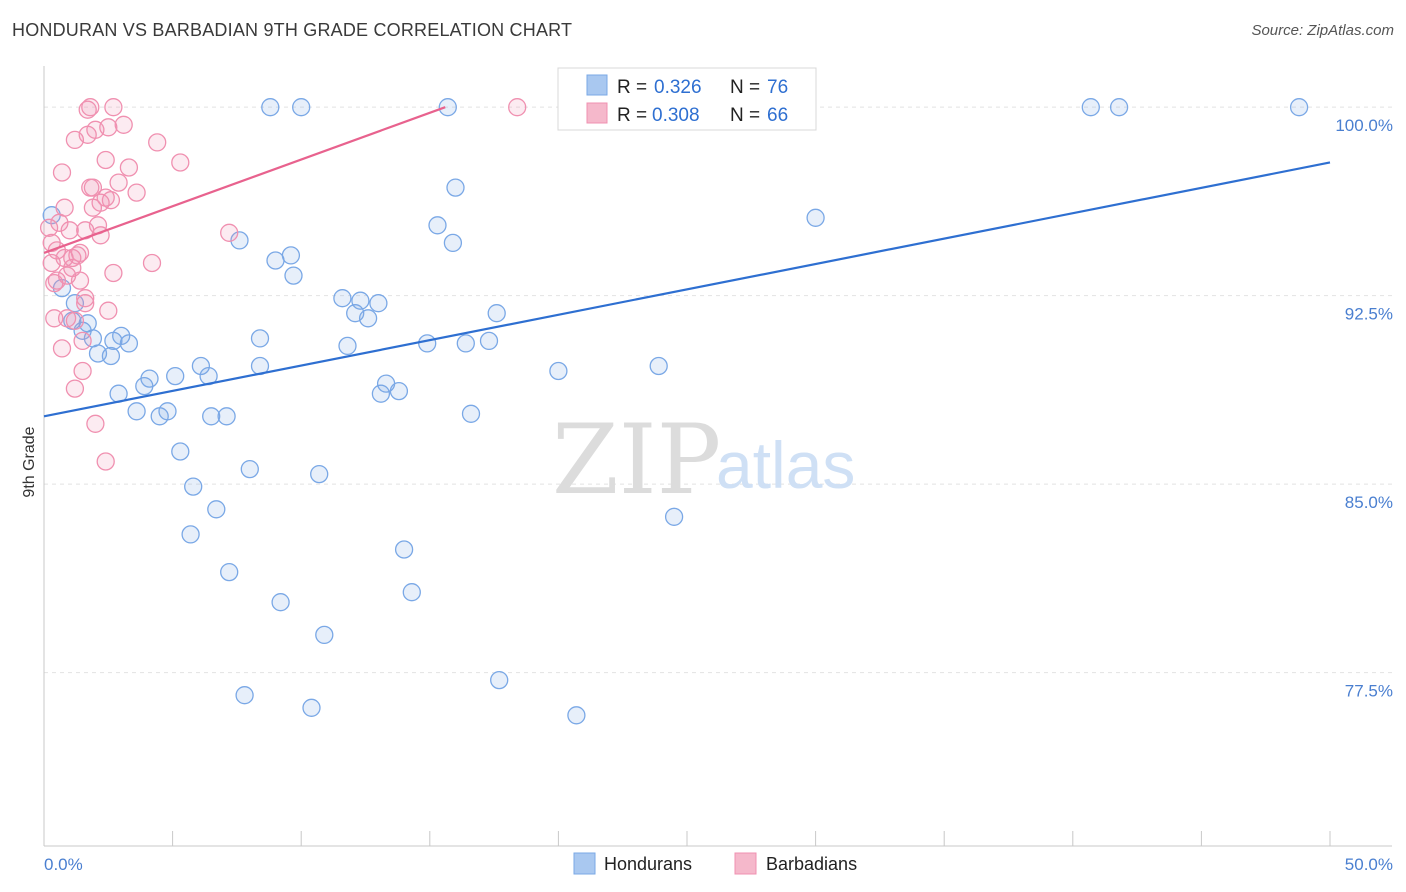 This screenshot has width=1406, height=892. What do you see at coordinates (1369, 864) in the screenshot?
I see `x-tick-label-1: 50.0%` at bounding box center [1369, 864].